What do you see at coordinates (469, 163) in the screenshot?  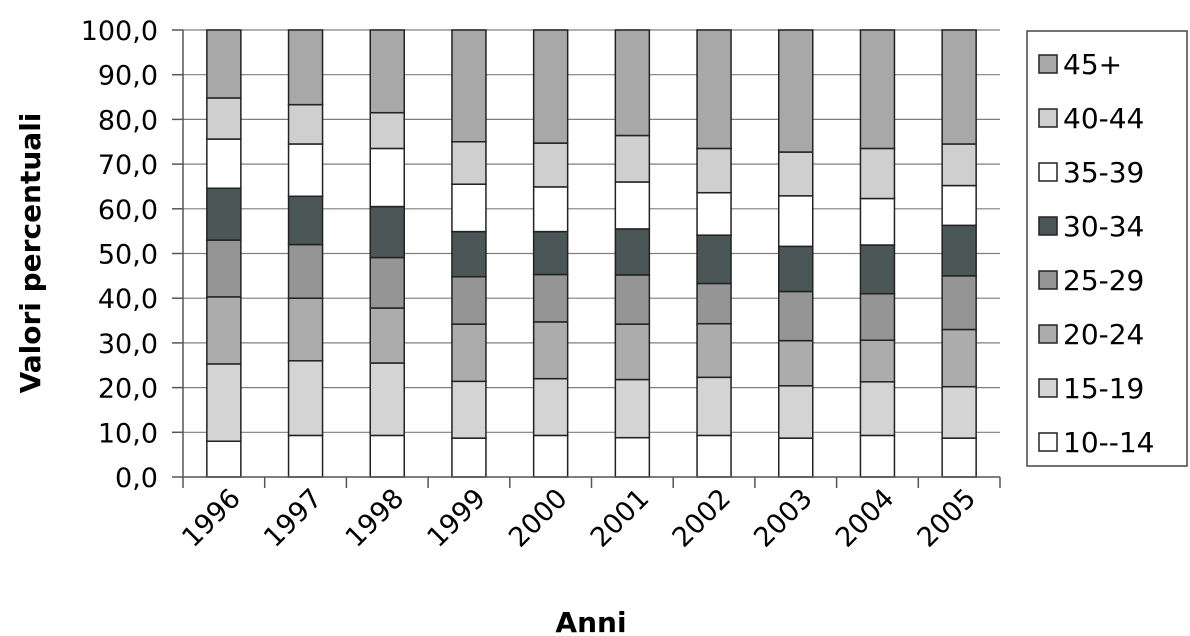 I see `bar-segment-40-44-1999` at bounding box center [469, 163].